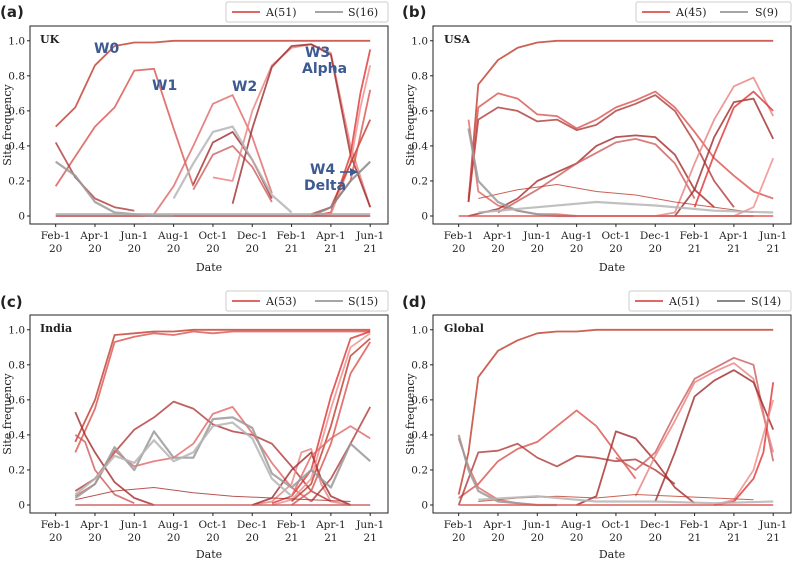  What do you see at coordinates (16, 76) in the screenshot?
I see `y-tick-label: 0.8` at bounding box center [16, 76].